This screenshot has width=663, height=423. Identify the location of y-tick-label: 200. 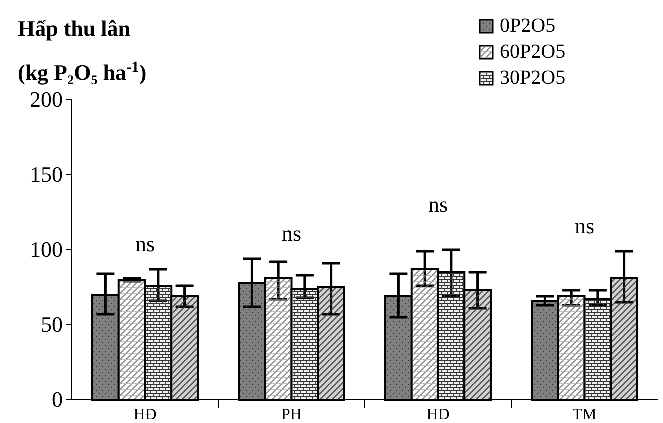
(46, 99).